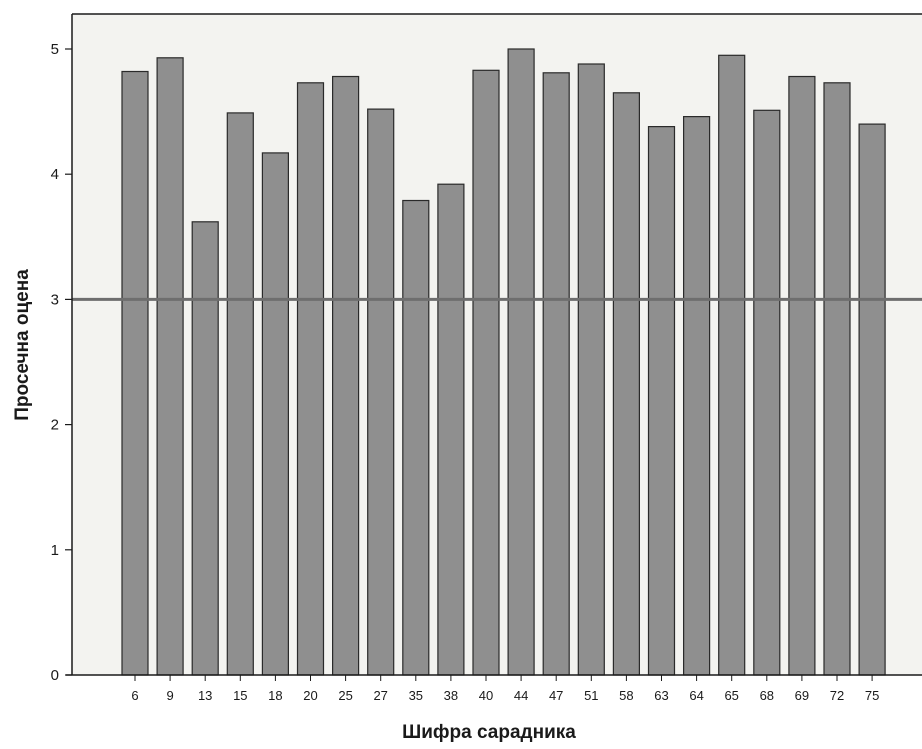  Describe the element at coordinates (837, 695) in the screenshot. I see `x-tick-label-72: 72` at that location.